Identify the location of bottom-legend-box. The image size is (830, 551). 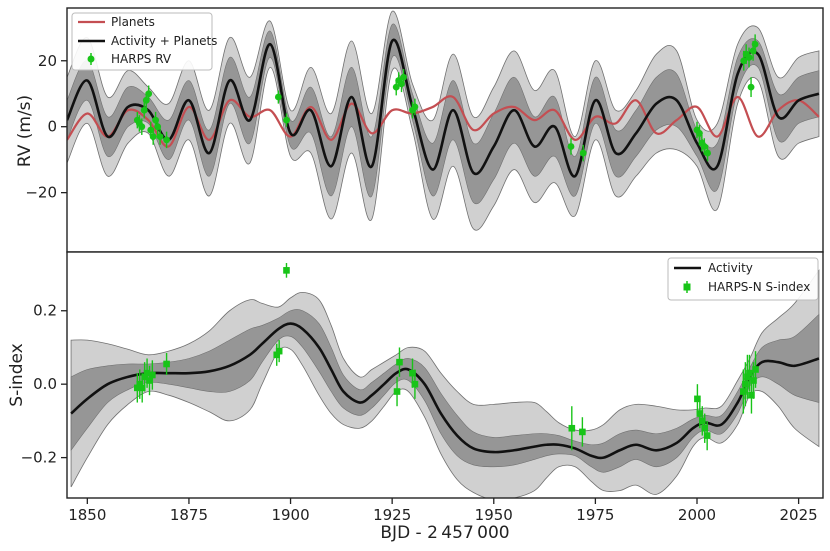
(743, 279).